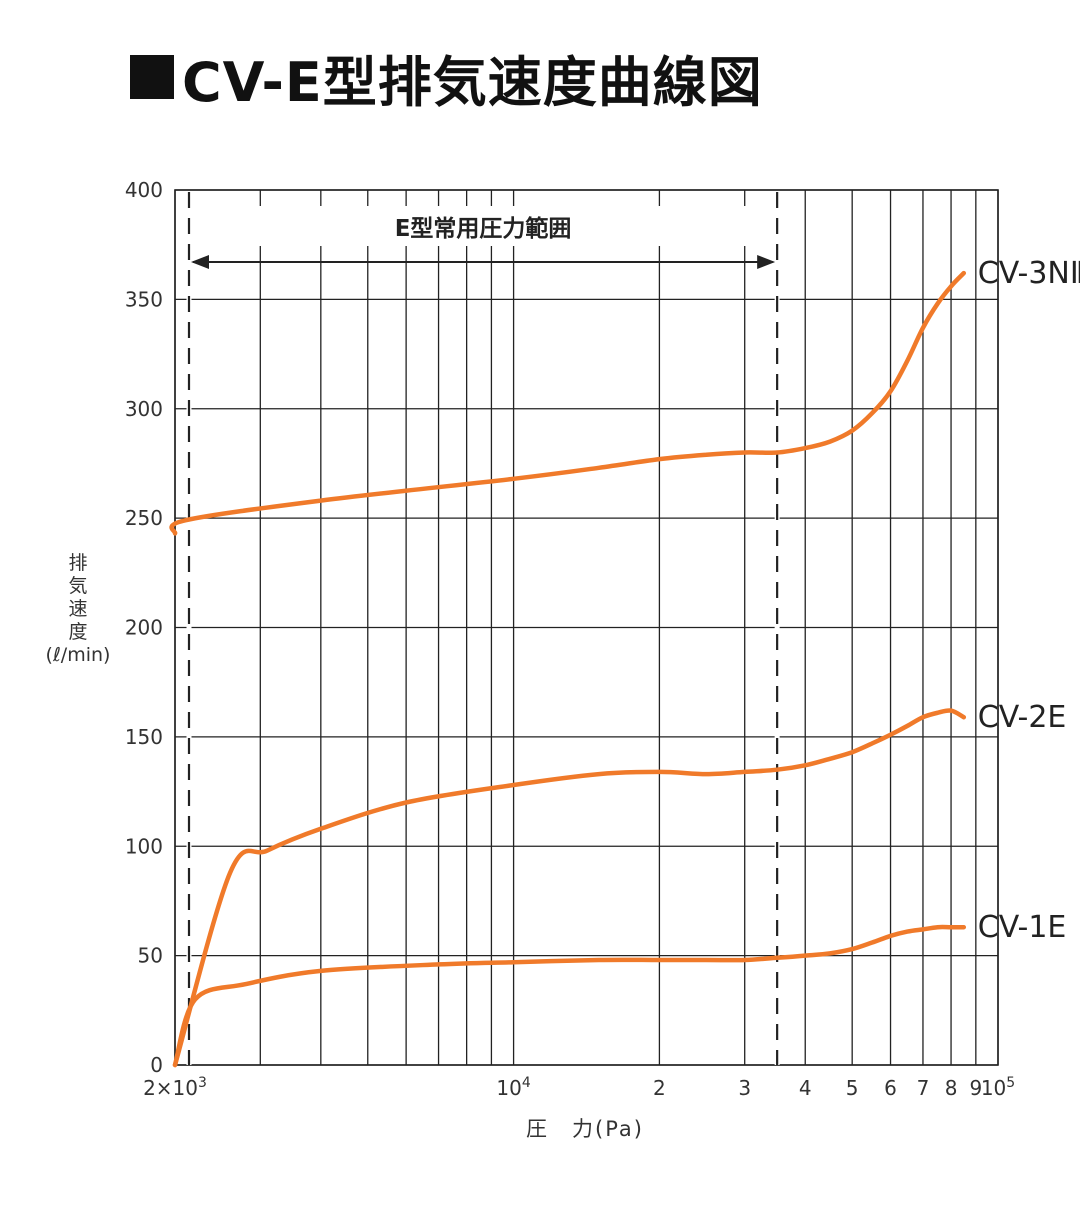 The width and height of the screenshot is (1080, 1232). I want to click on series-line, so click(569, 996).